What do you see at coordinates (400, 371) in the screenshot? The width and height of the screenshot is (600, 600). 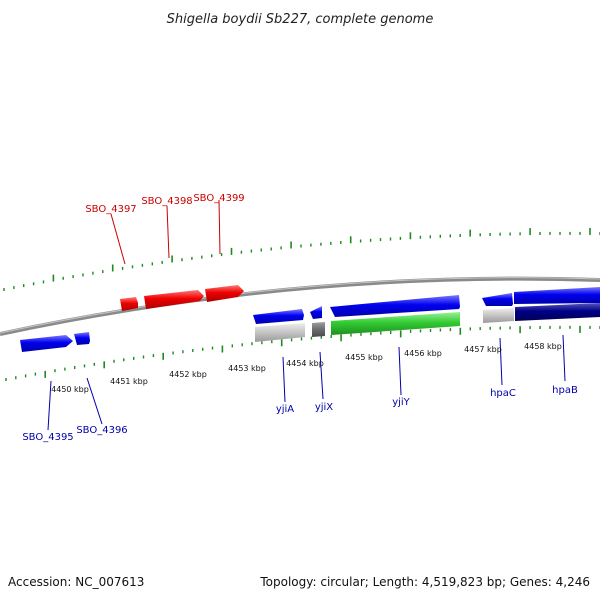 I see `label-line-yjiy` at bounding box center [400, 371].